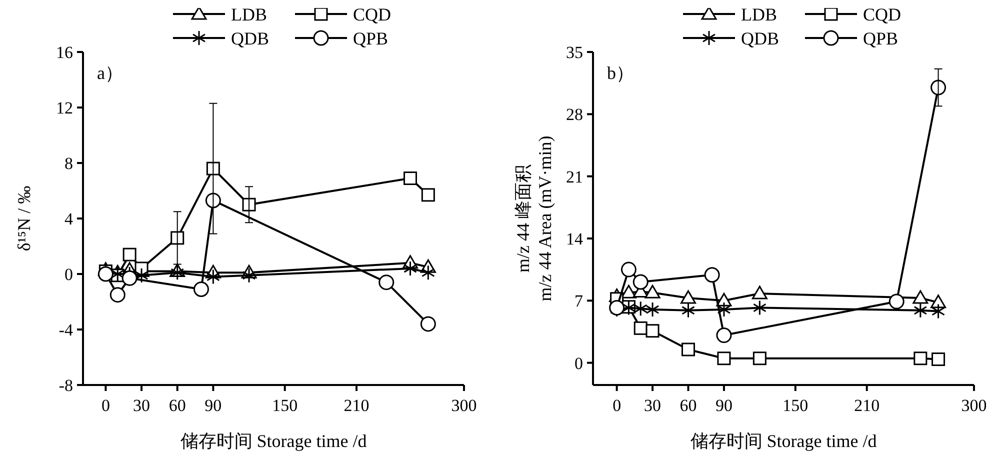  I want to click on y-tick-label: 12, so click(64, 108).